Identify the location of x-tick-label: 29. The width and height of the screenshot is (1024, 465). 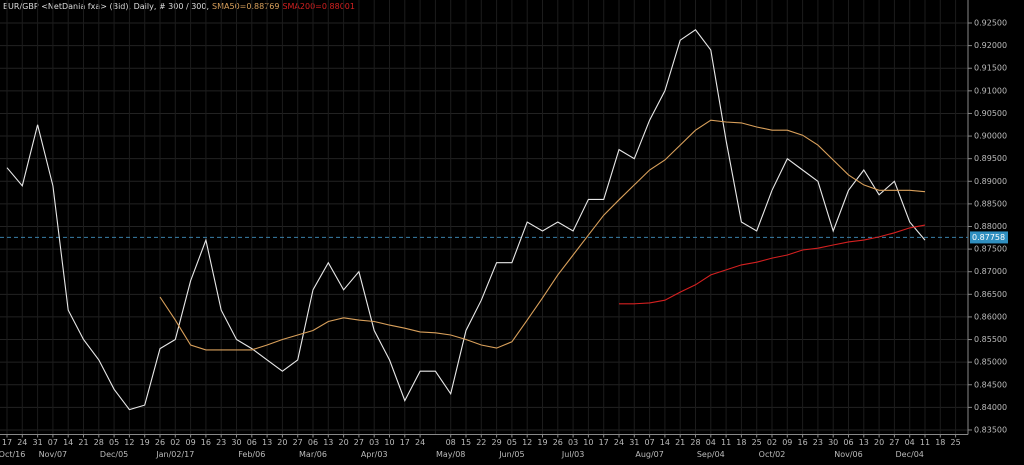
(497, 442).